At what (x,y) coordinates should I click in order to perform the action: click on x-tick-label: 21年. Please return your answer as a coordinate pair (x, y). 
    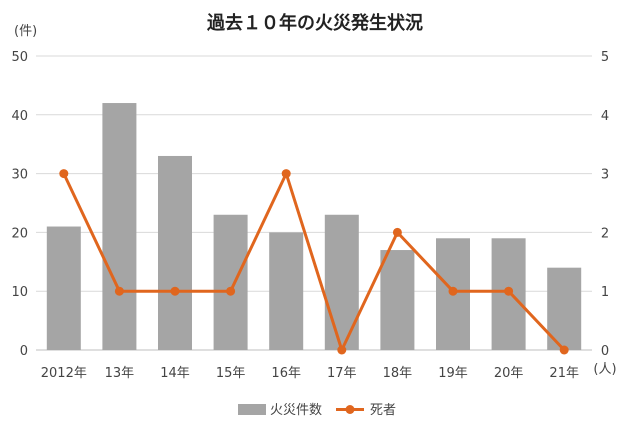
    Looking at the image, I should click on (564, 373).